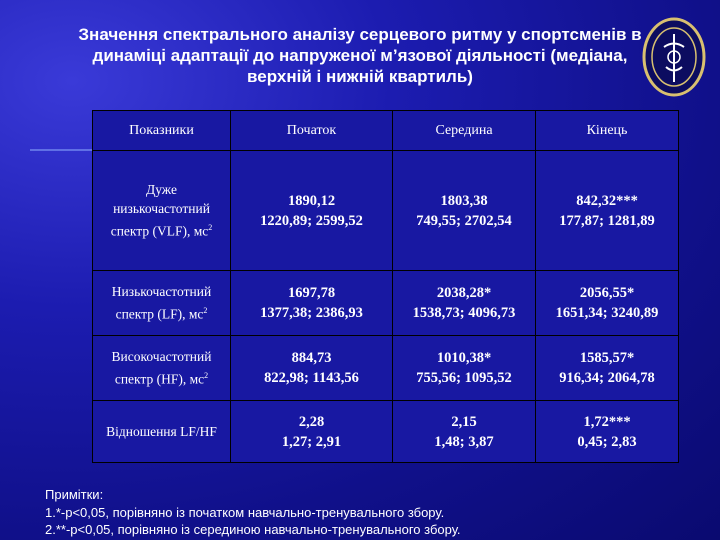  What do you see at coordinates (311, 431) in the screenshot?
I see `value-cell: 2,28 1,27; 2,91` at bounding box center [311, 431].